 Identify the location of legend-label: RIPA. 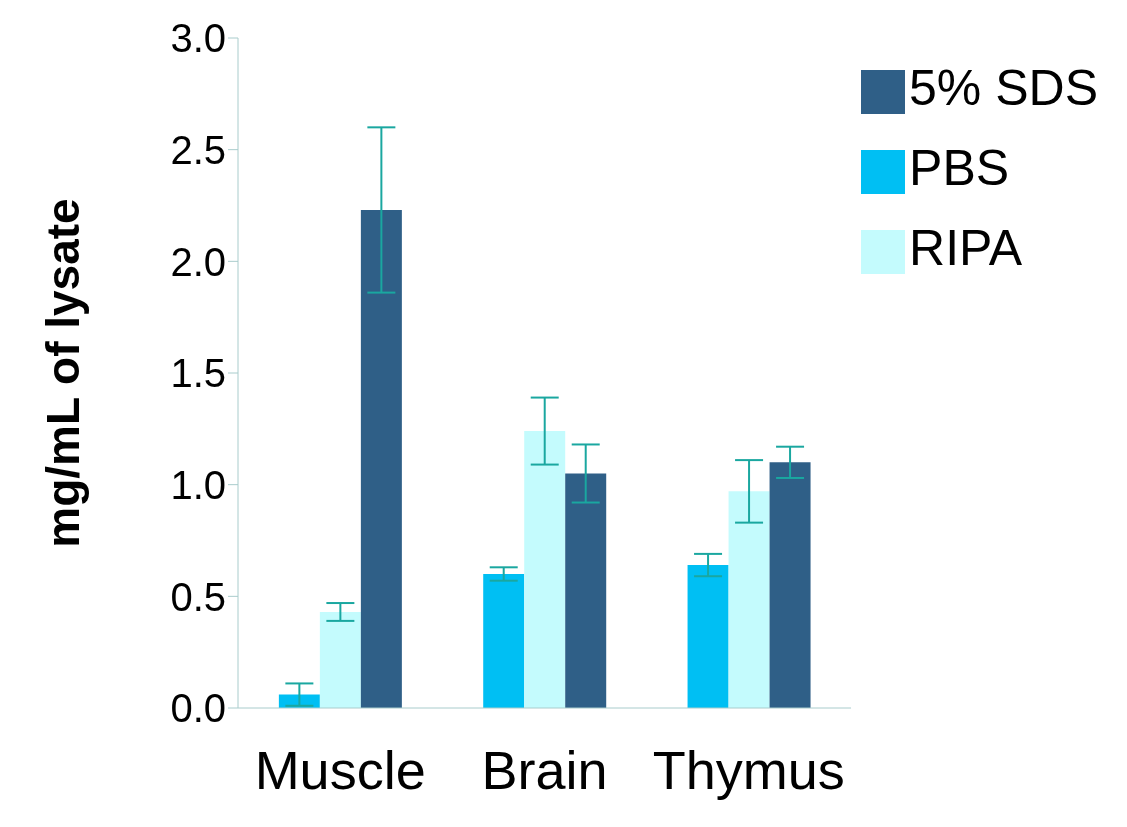
(966, 248).